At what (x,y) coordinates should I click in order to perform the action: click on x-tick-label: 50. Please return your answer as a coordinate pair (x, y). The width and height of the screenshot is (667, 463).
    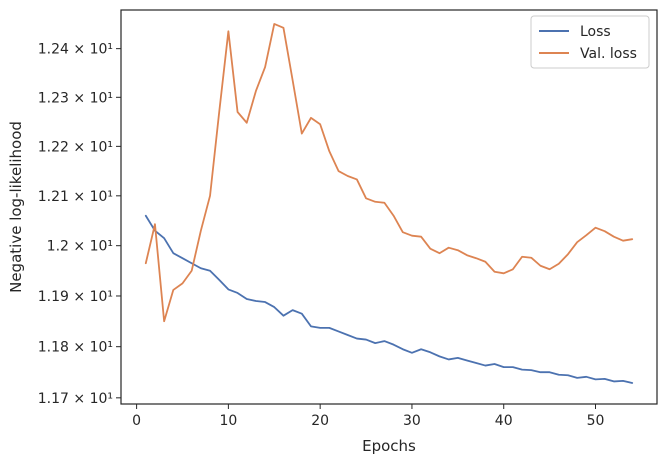
    Looking at the image, I should click on (596, 421).